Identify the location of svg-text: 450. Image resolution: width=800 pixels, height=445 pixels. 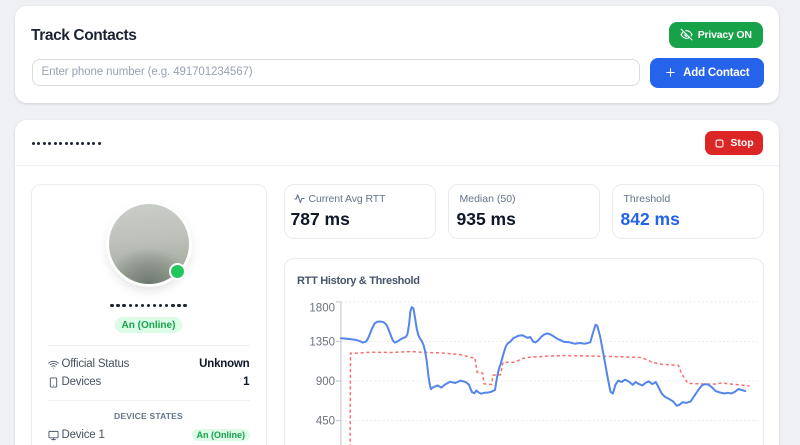
(324, 422).